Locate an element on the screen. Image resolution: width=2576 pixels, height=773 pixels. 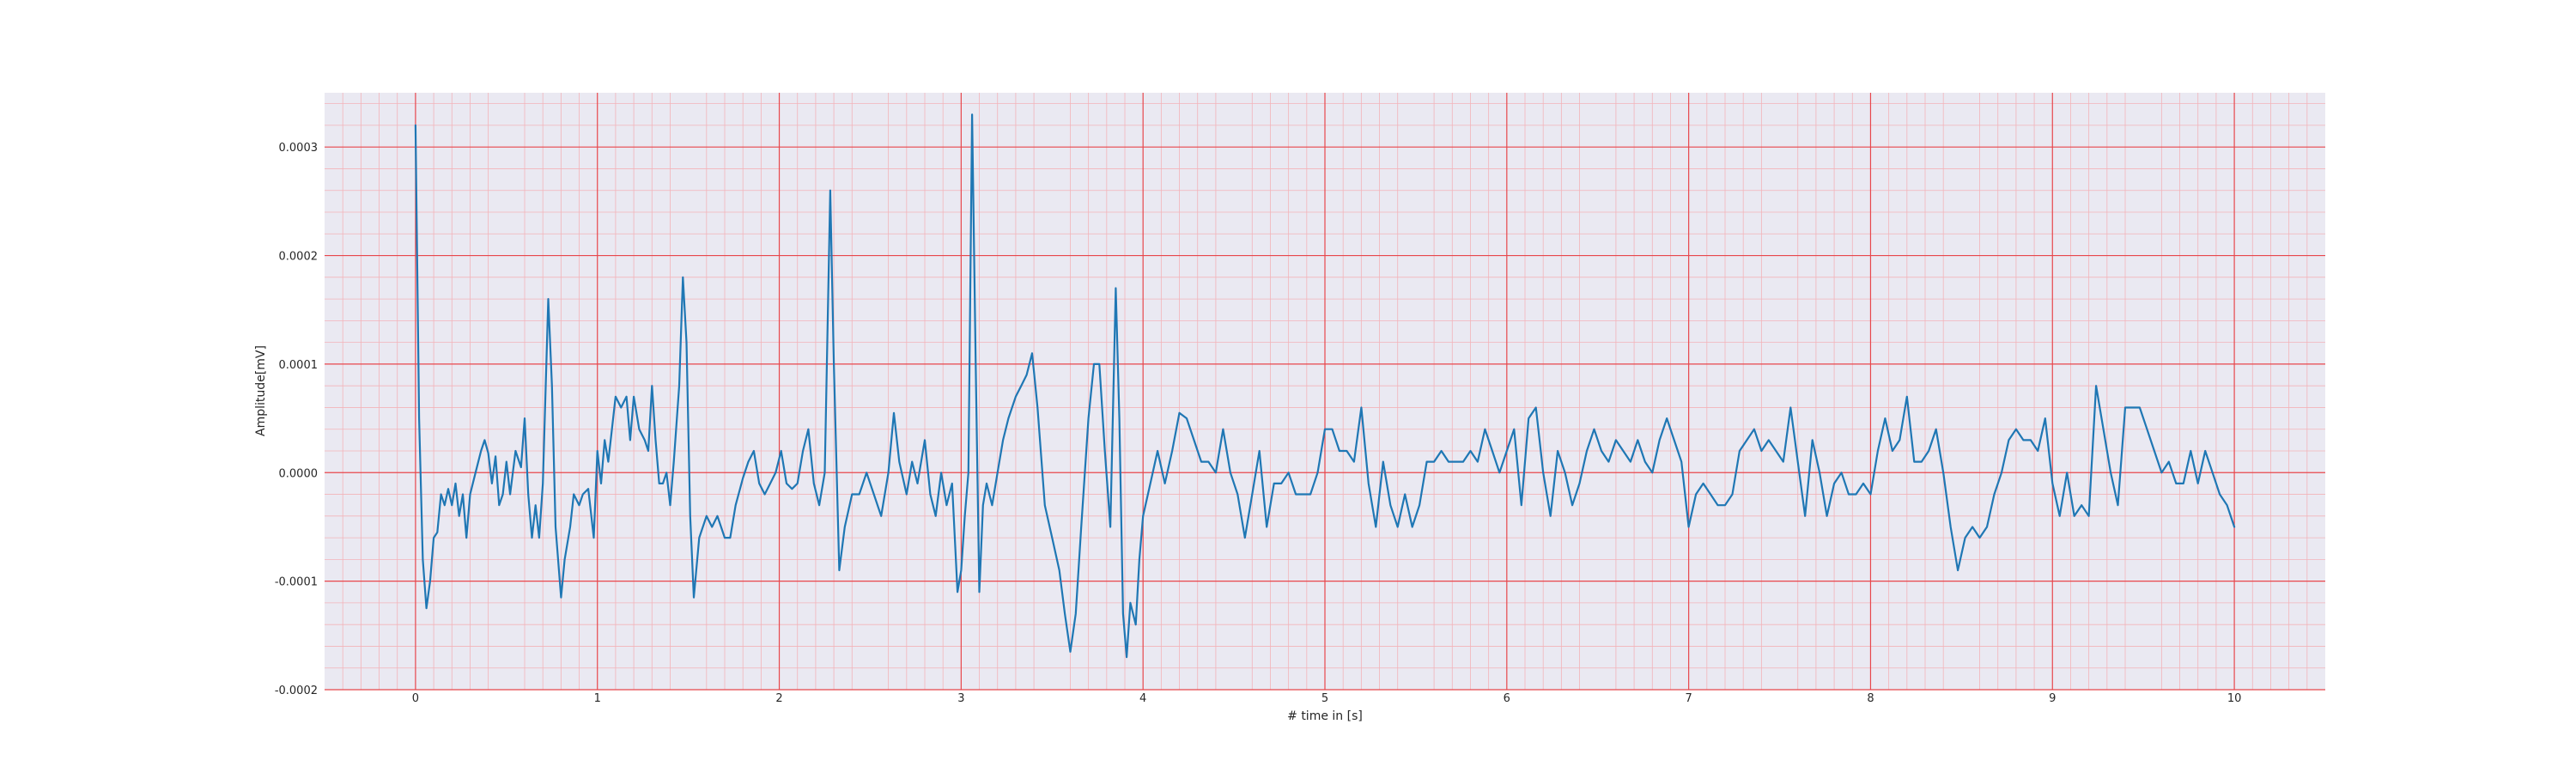
x-tick-label: 10 is located at coordinates (2234, 698).